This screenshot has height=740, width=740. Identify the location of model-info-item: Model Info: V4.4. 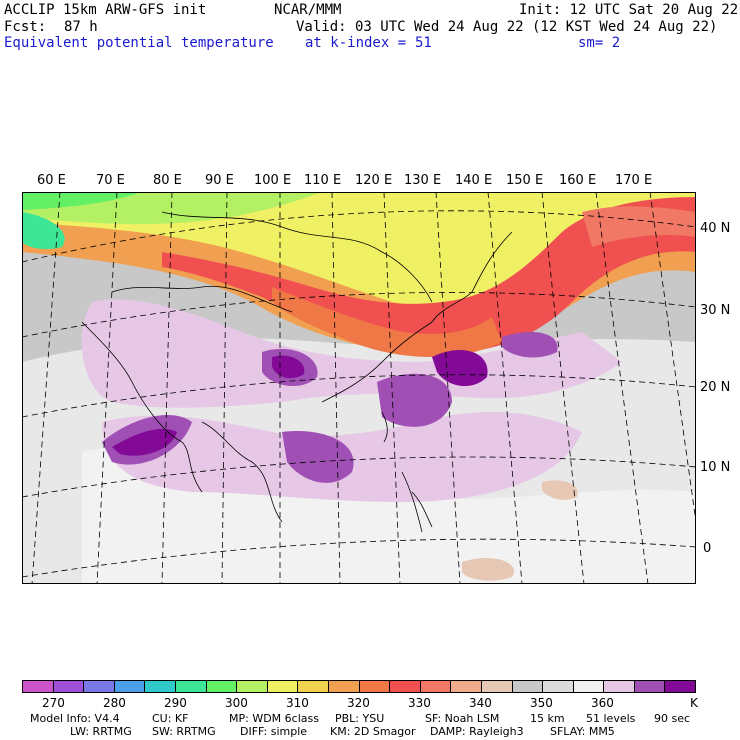
(75, 718).